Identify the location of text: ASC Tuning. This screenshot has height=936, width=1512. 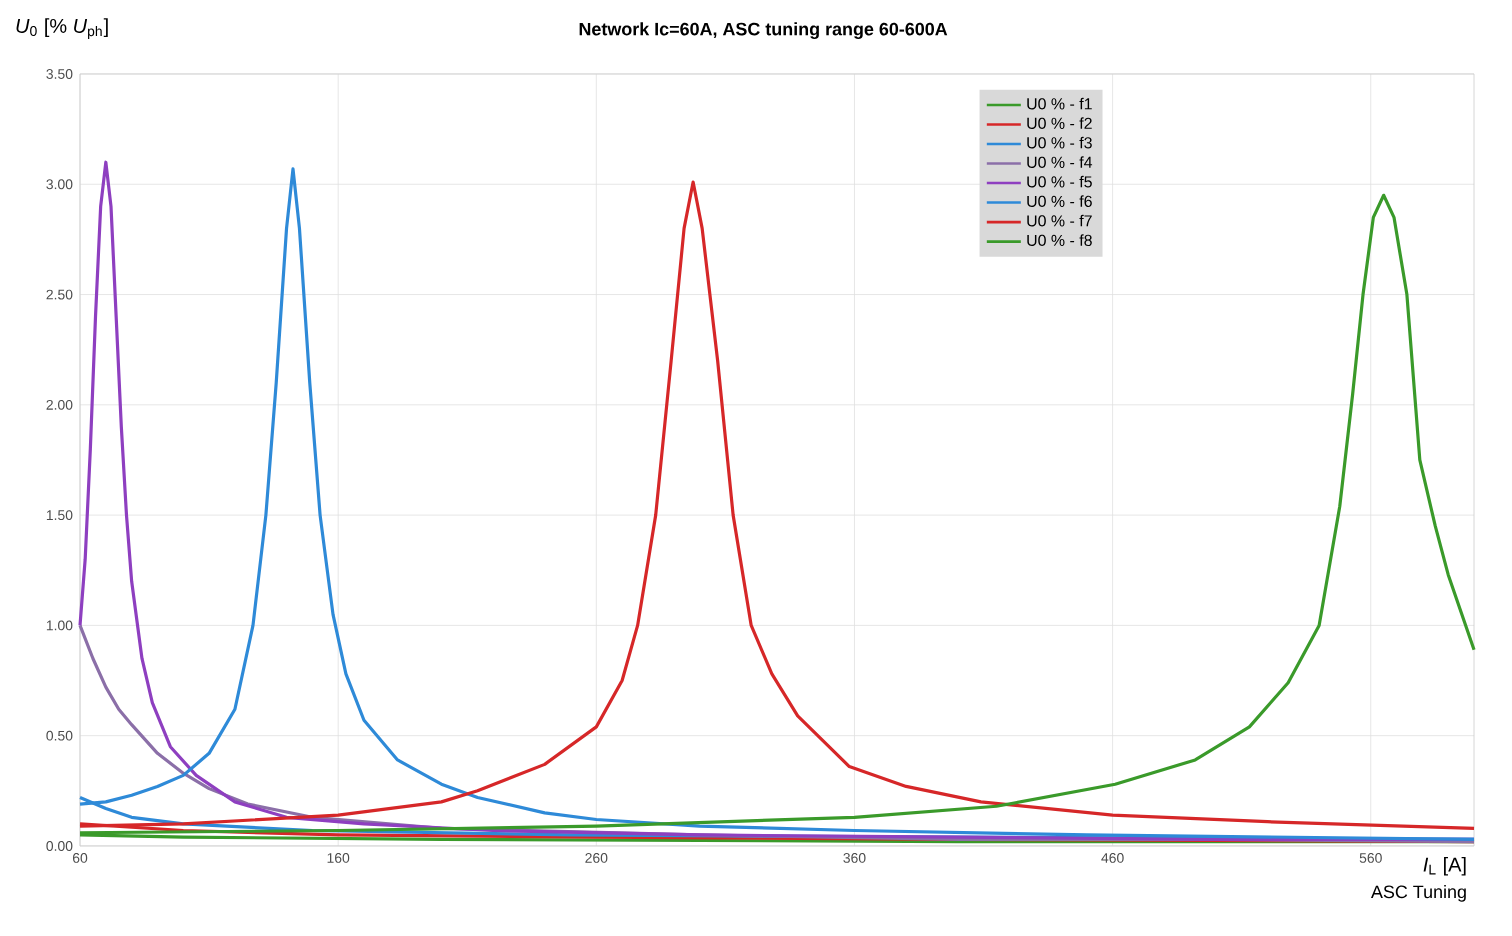
(1418, 893).